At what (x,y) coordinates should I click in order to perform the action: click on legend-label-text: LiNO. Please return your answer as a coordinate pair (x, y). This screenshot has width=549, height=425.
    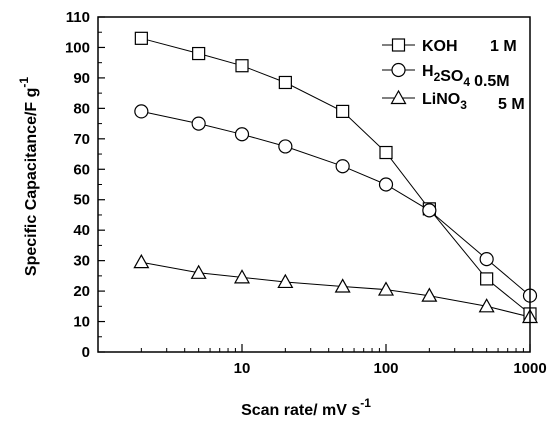
    Looking at the image, I should click on (441, 99).